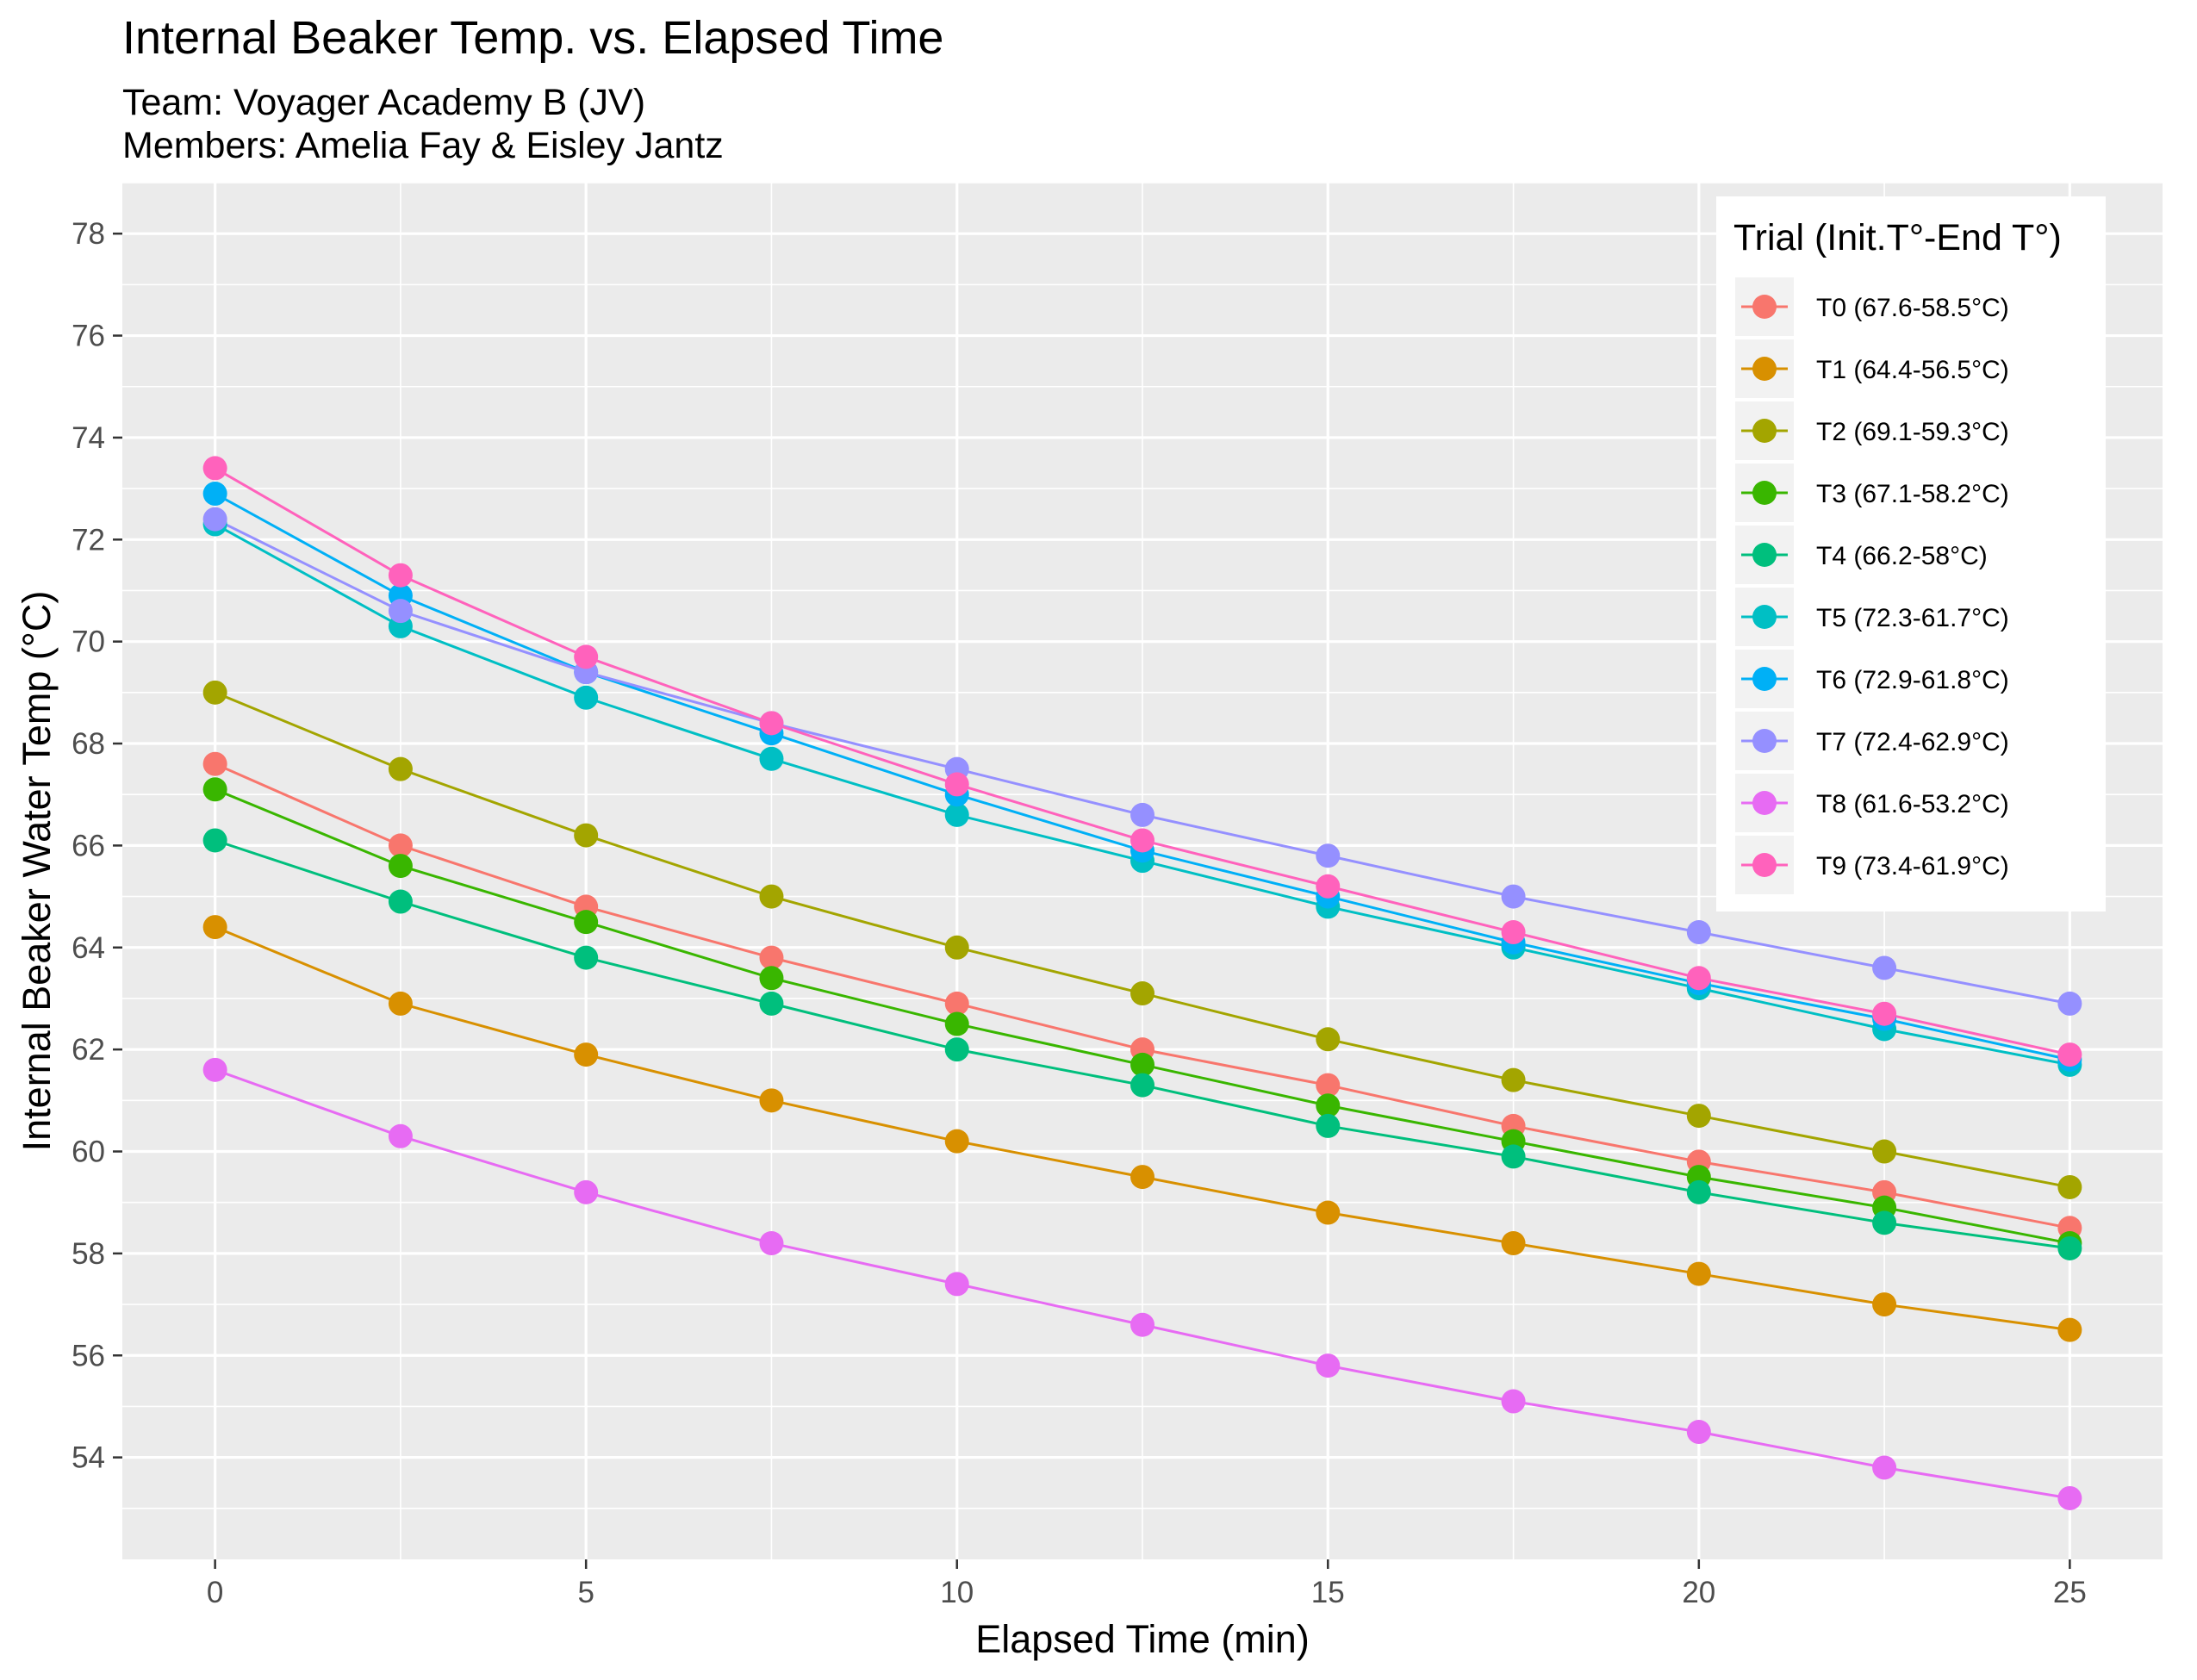  Describe the element at coordinates (214, 495) in the screenshot. I see `data-point-t6` at that location.